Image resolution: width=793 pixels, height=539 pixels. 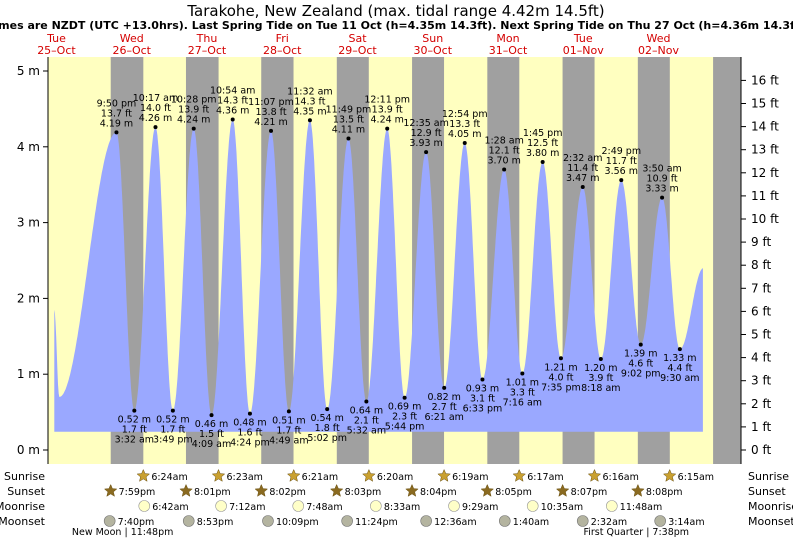 What do you see at coordinates (600, 378) in the screenshot?
I see `low-tide-height-ft: 3.9 ft` at bounding box center [600, 378].